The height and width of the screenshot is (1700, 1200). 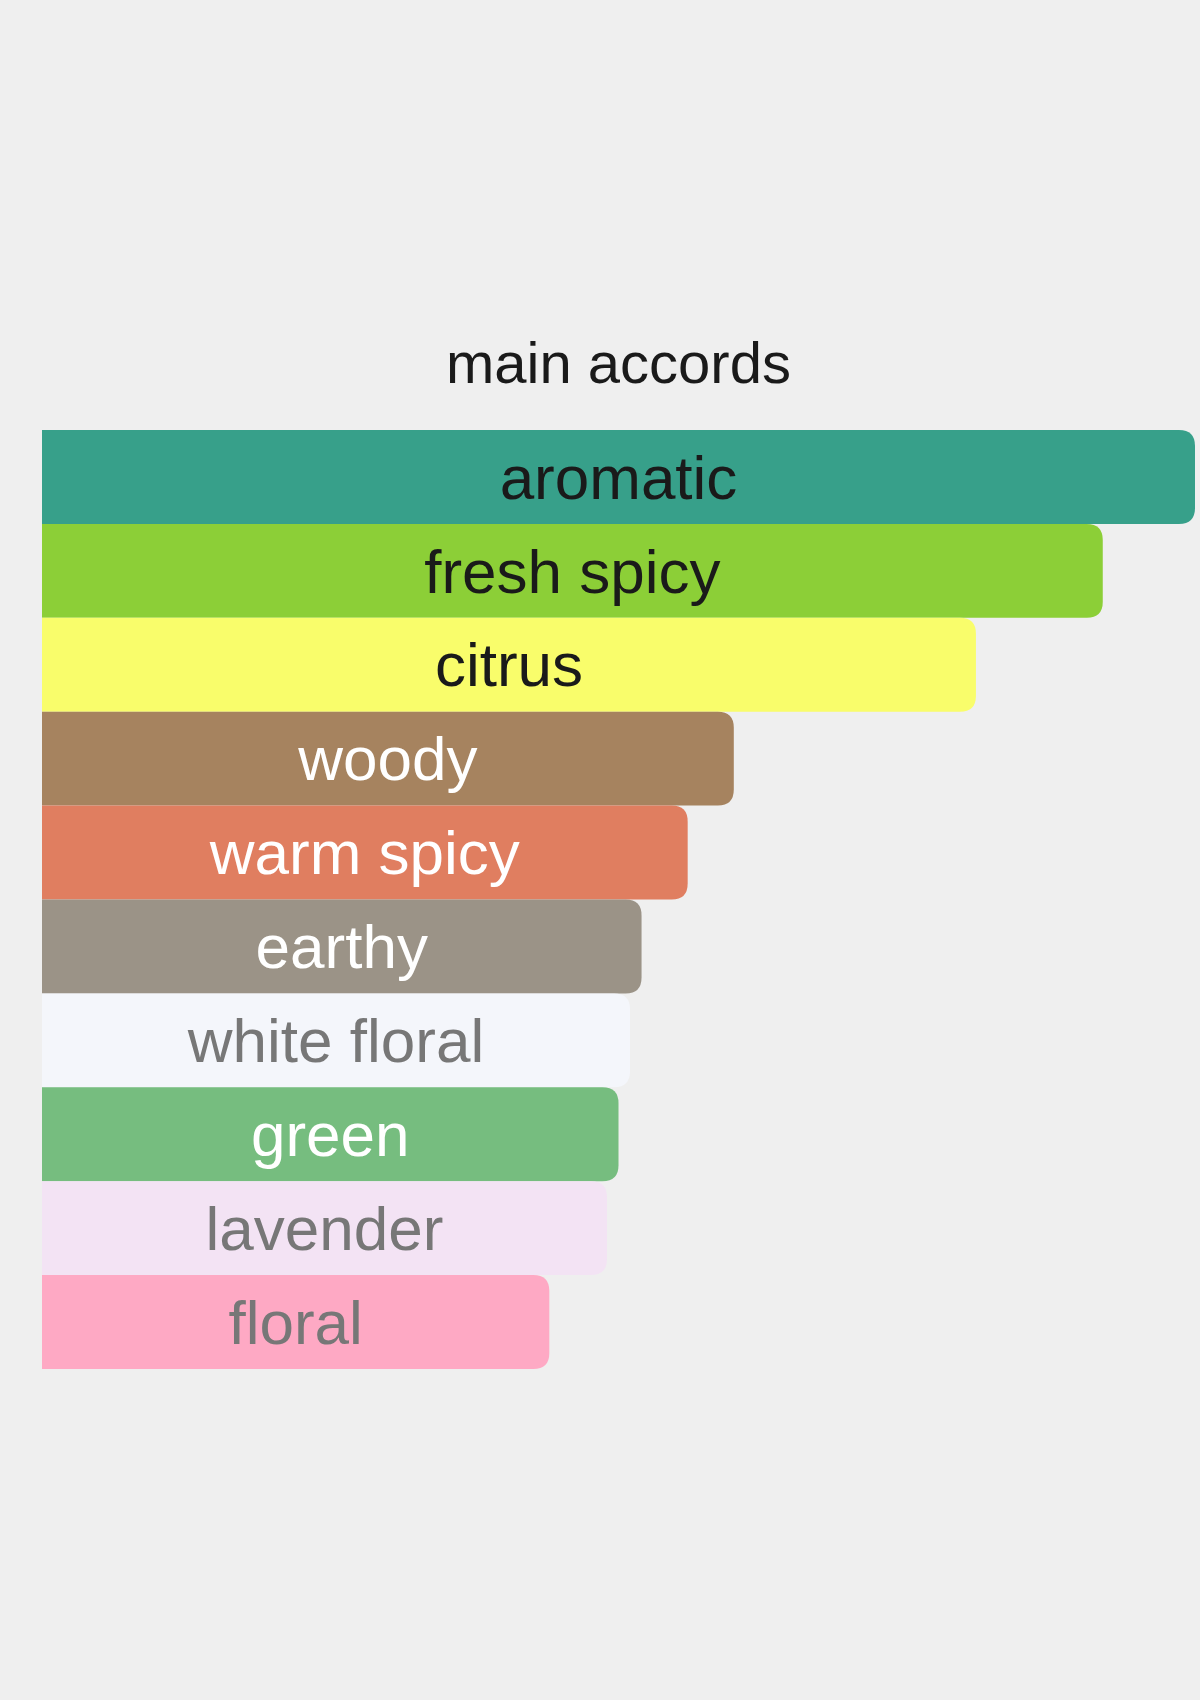 I want to click on chart-title: main accords, so click(x=618, y=362).